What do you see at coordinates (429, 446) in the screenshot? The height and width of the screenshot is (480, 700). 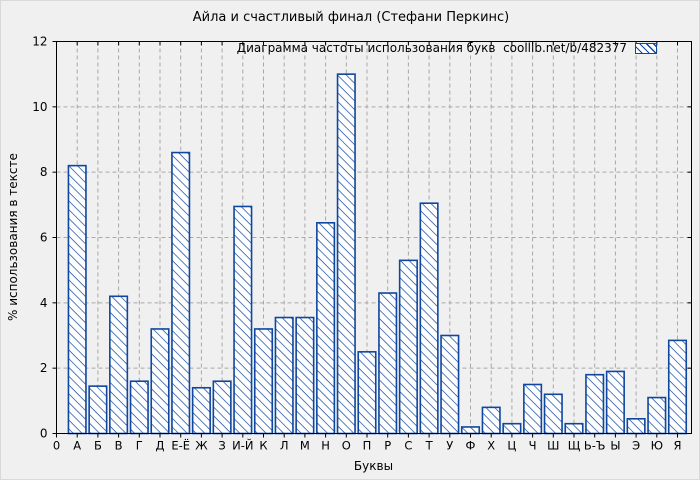 I see `svg-text: Т` at bounding box center [429, 446].